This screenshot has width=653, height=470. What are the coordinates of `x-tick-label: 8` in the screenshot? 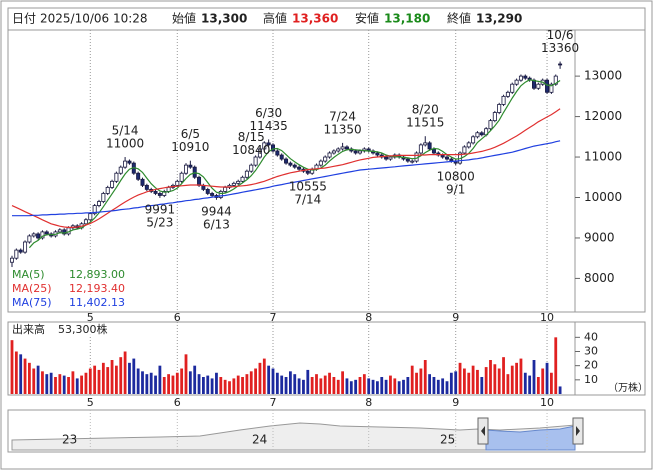 It's located at (368, 317).